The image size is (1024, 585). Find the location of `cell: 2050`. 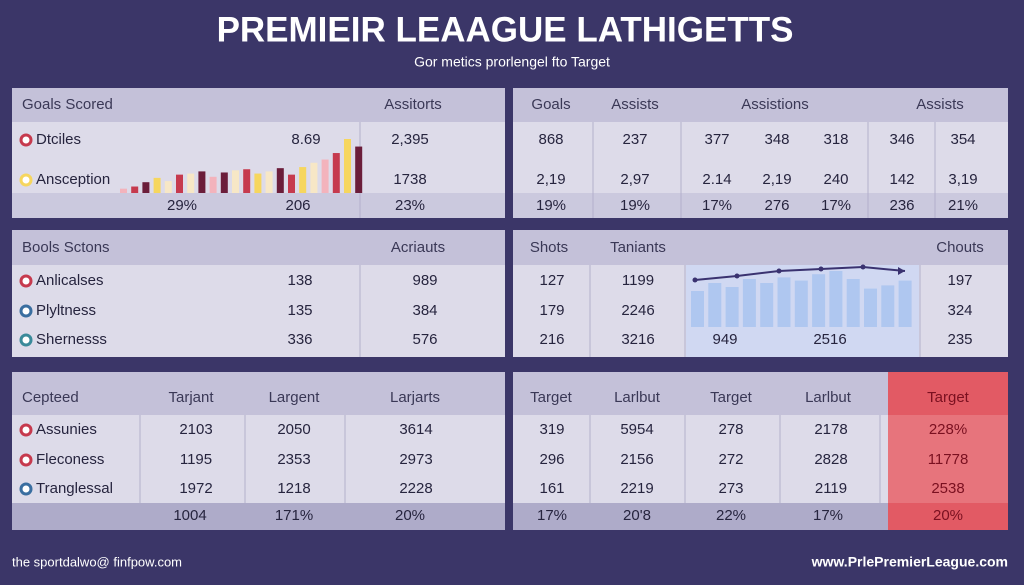

cell: 2050 is located at coordinates (293, 429).